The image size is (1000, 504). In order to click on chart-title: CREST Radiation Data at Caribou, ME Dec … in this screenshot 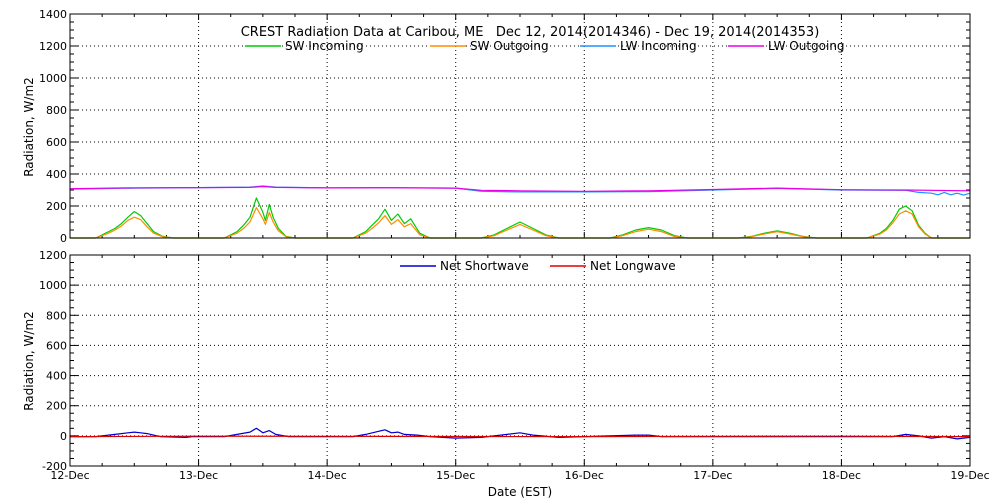, I will do `click(530, 32)`.